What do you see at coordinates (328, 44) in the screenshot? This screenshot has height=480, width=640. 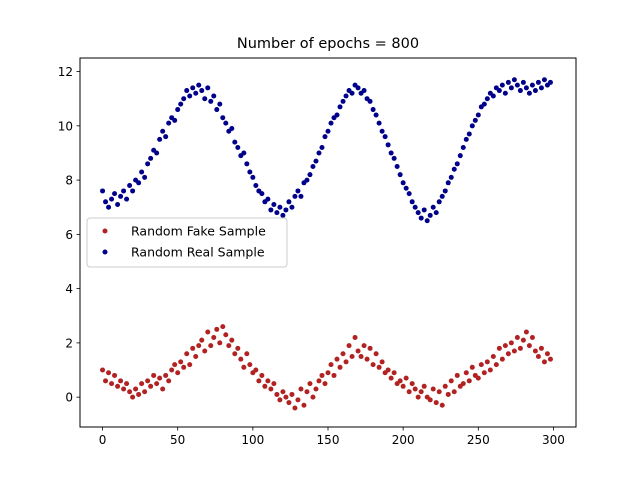 I see `chart-title: Number of epochs = 800` at bounding box center [328, 44].